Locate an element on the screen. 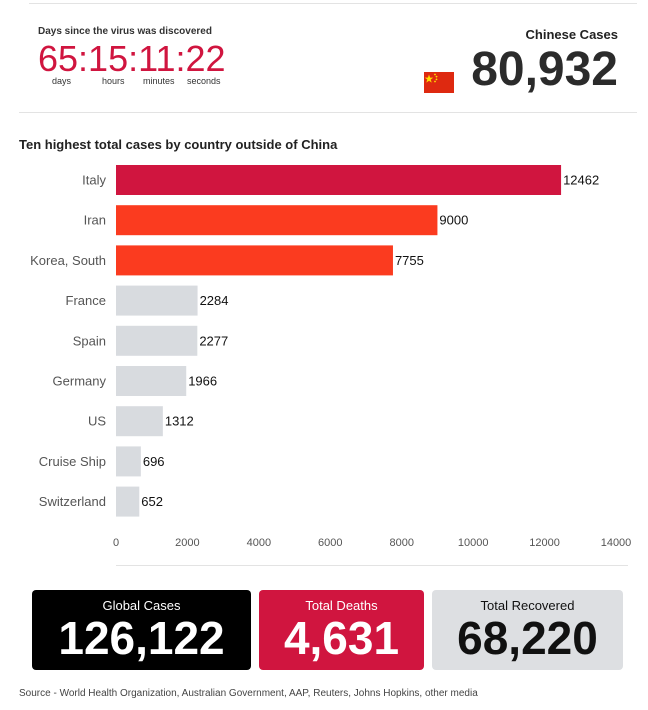 This screenshot has width=648, height=710. total-deaths-value: 4,631 is located at coordinates (341, 638).